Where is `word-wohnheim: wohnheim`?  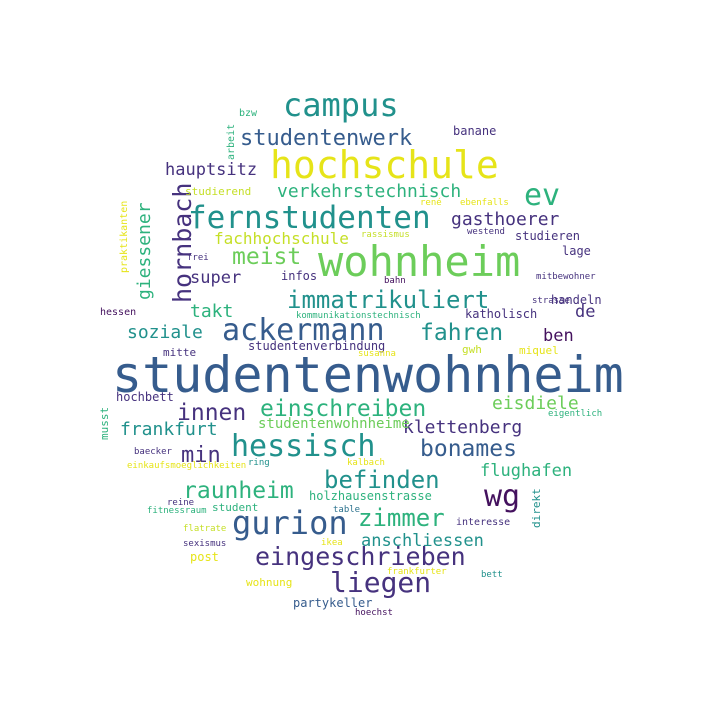 word-wohnheim: wohnheim is located at coordinates (419, 261).